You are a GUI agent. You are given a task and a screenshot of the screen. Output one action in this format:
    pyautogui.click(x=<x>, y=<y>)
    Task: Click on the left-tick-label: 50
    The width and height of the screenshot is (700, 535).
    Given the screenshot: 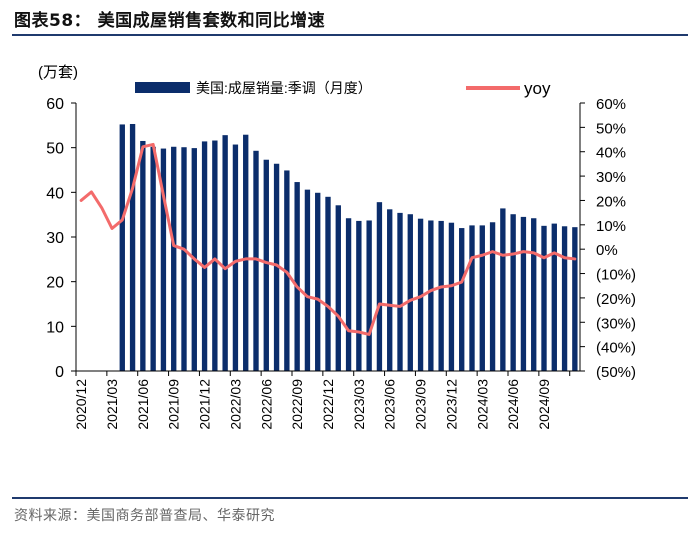 What is the action you would take?
    pyautogui.click(x=55, y=149)
    